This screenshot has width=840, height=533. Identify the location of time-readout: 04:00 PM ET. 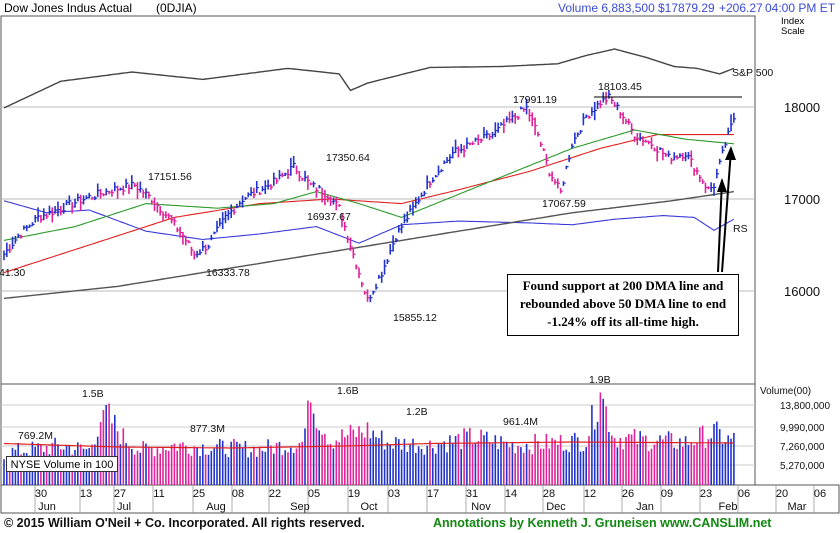
(800, 8).